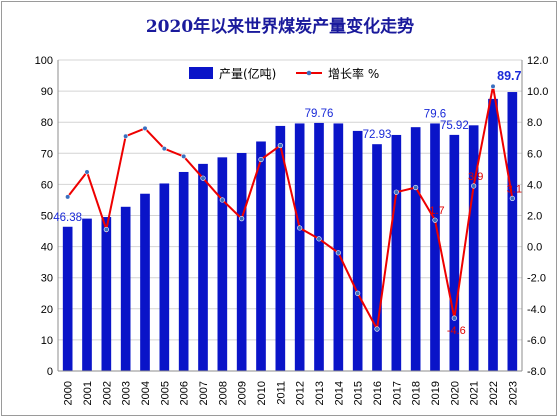  What do you see at coordinates (47, 310) in the screenshot?
I see `y-left-tick-label: 20` at bounding box center [47, 310].